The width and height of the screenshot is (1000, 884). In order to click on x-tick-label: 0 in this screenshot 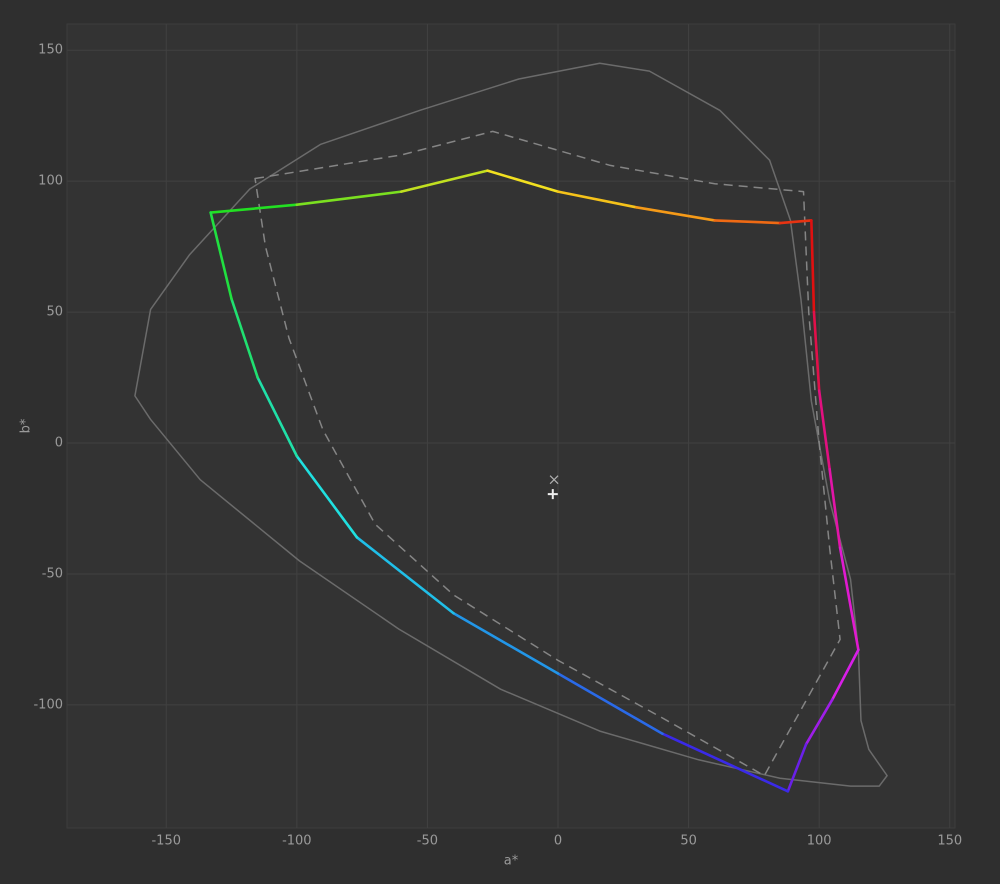, I will do `click(558, 841)`.